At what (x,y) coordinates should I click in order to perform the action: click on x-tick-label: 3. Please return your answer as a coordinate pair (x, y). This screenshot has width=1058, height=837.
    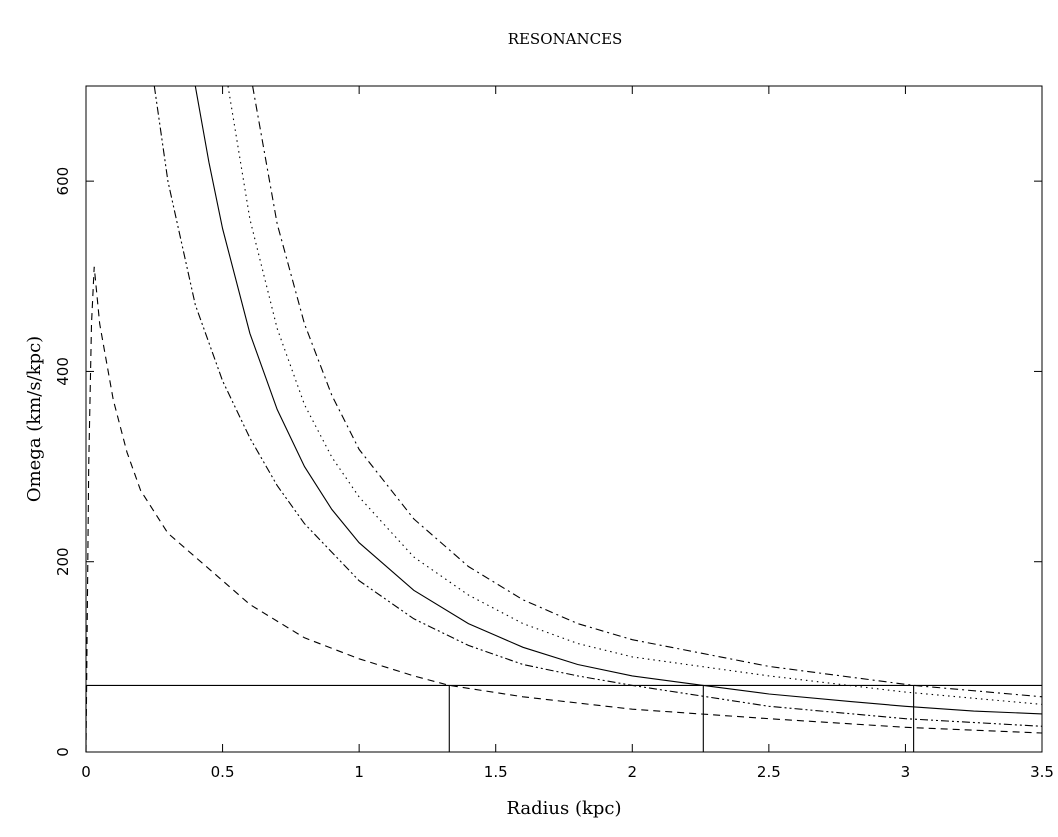
    Looking at the image, I should click on (906, 772).